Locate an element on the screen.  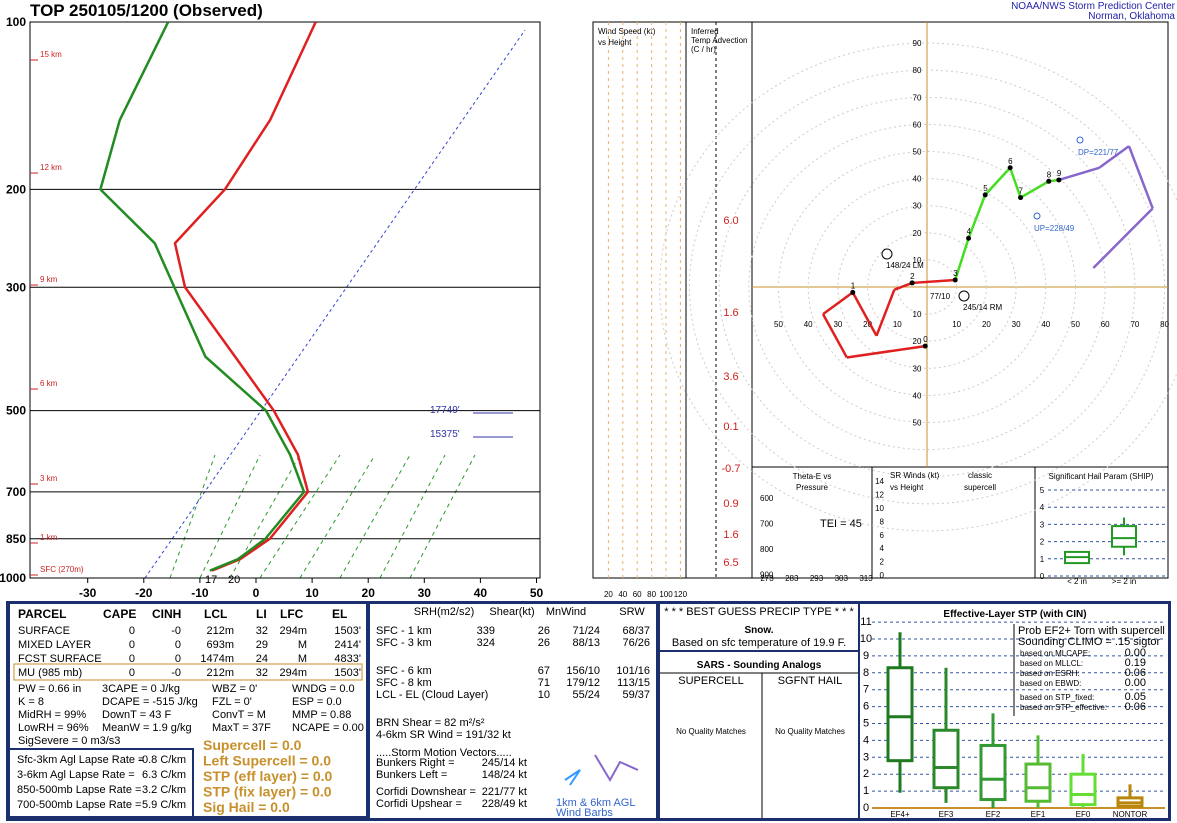
adv-value: 6.0 is located at coordinates (730, 221).